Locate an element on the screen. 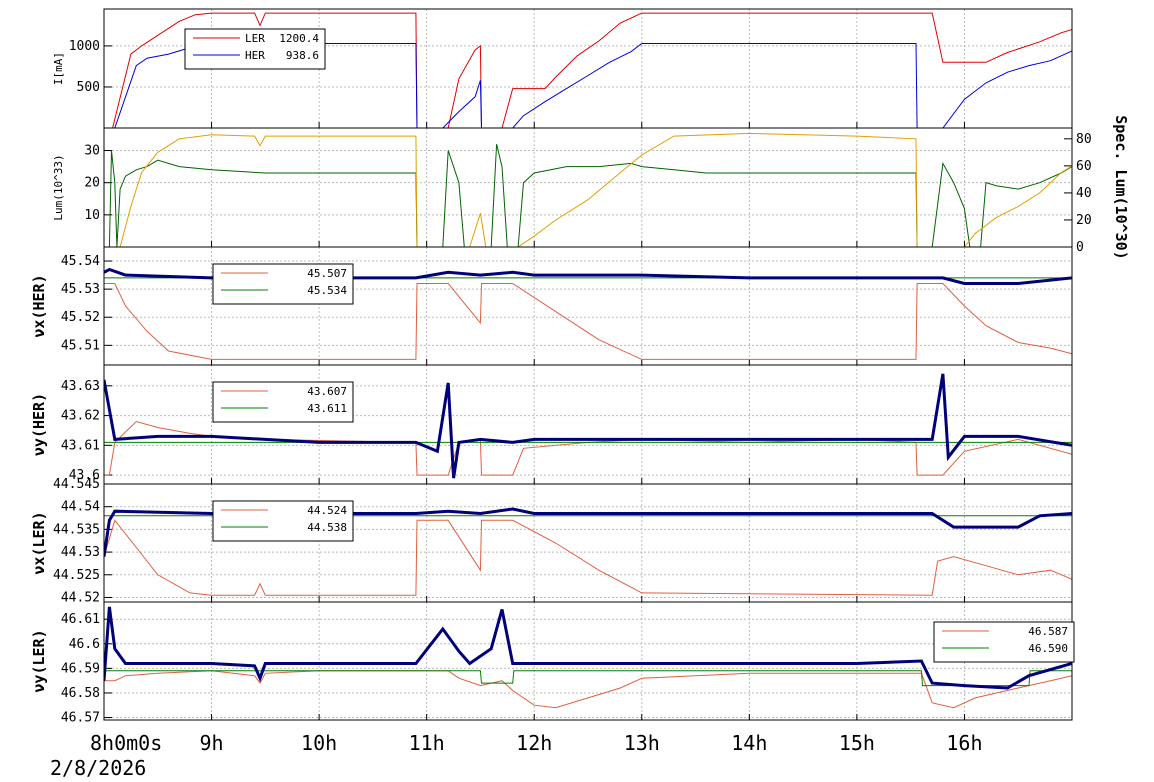 Image resolution: width=1154 pixels, height=782 pixels. x-tick-label: 16h is located at coordinates (964, 743).